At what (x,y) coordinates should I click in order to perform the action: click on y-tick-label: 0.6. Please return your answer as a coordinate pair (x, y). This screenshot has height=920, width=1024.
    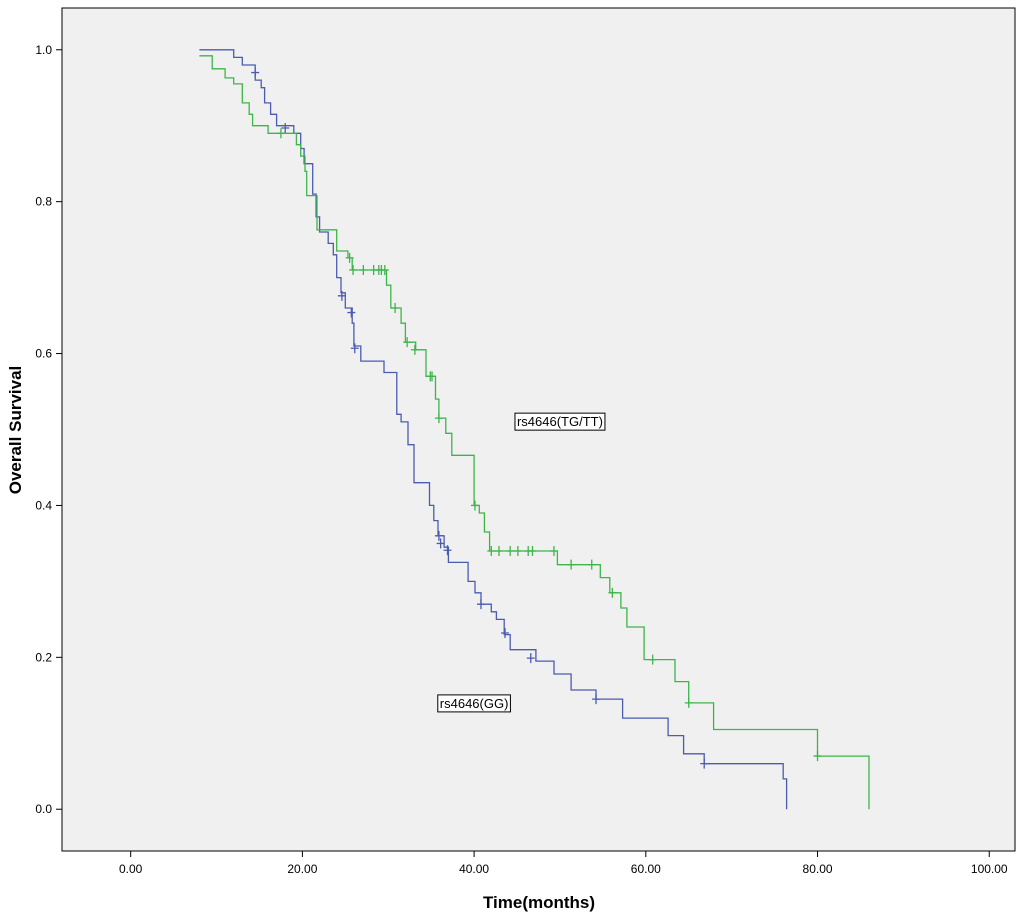
    Looking at the image, I should click on (43, 354).